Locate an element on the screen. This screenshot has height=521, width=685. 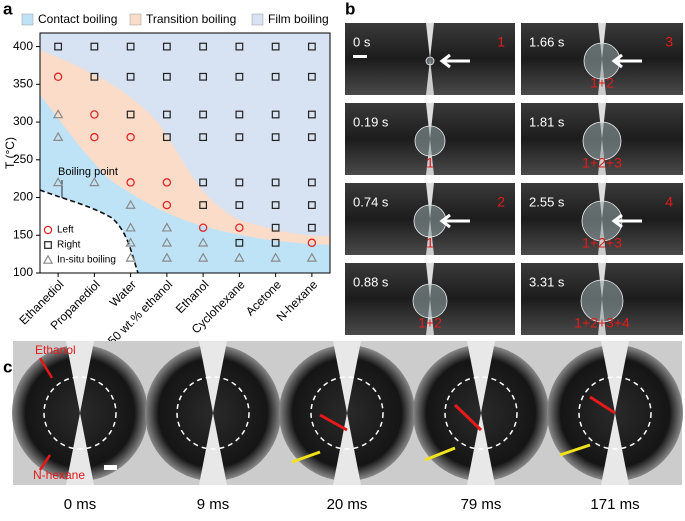
legend-label: Transition boiling is located at coordinates (191, 19).